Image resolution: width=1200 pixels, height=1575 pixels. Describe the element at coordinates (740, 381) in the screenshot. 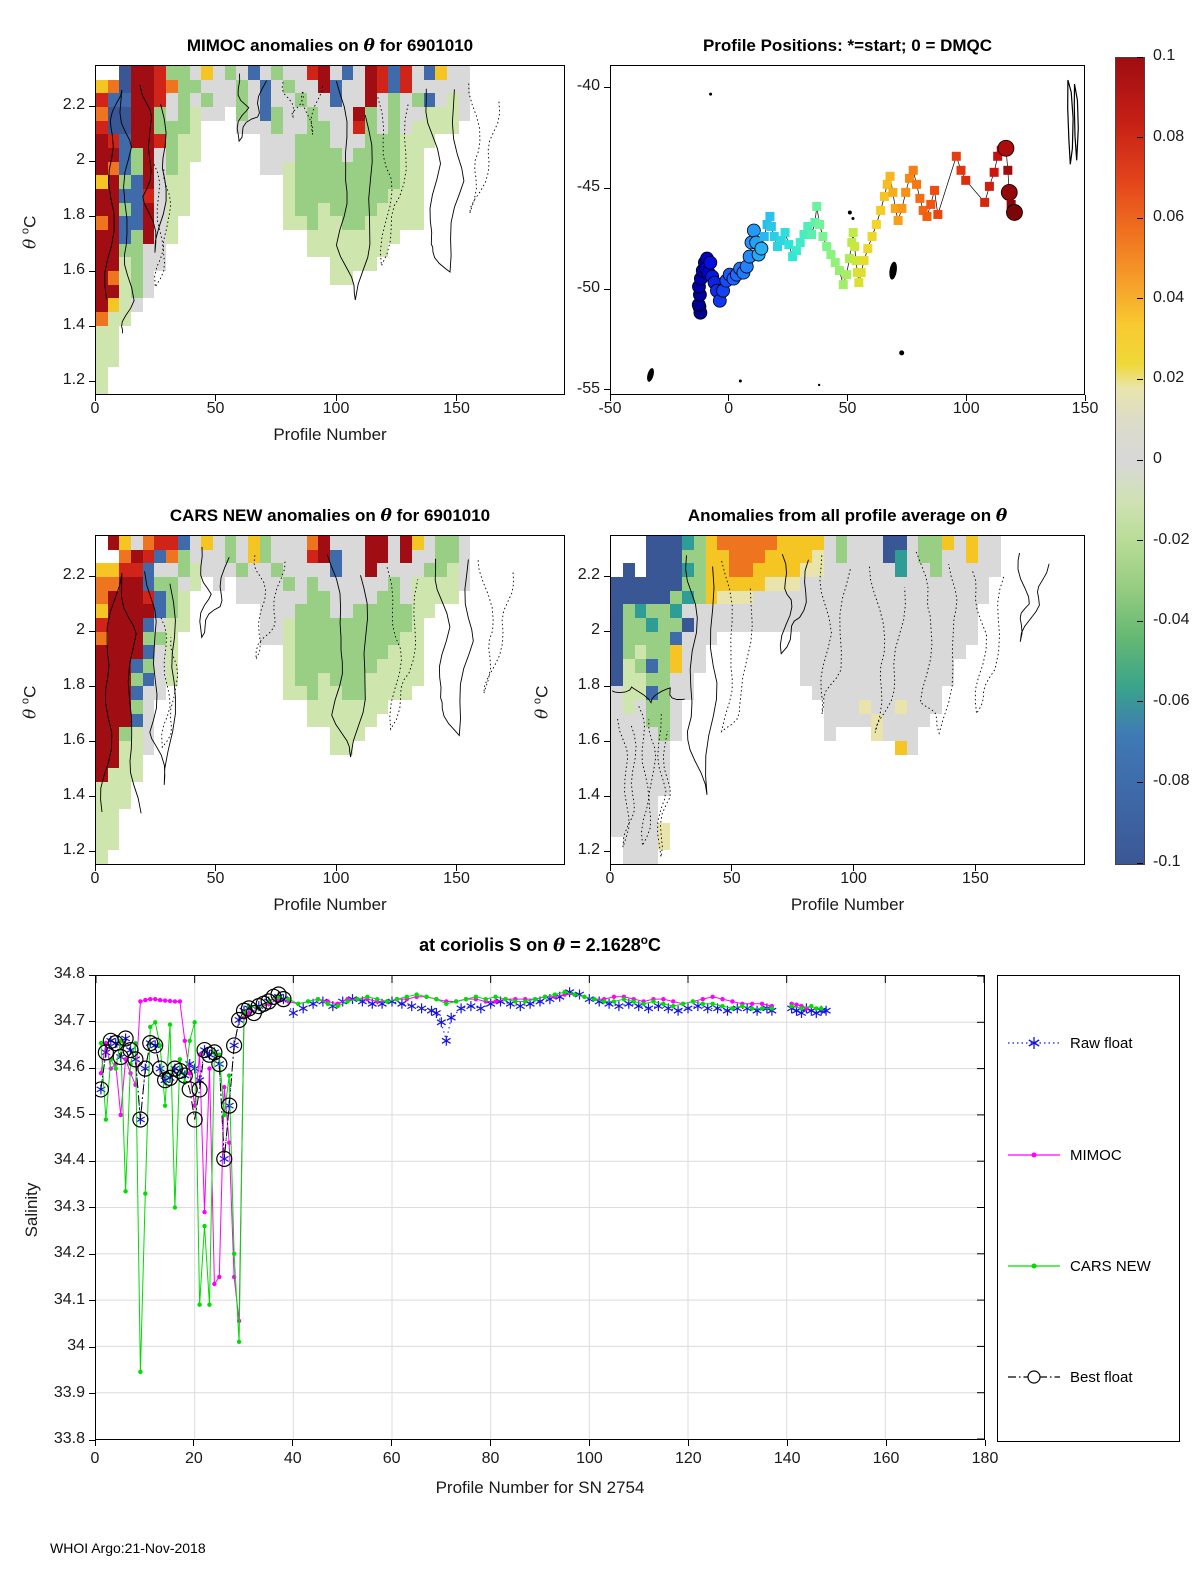

I see `land-dot` at that location.